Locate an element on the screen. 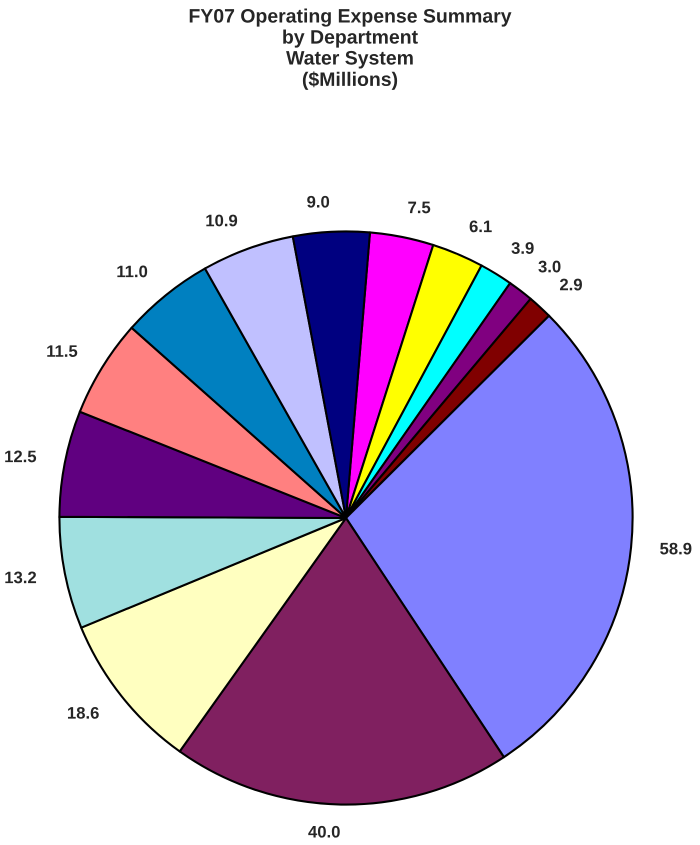 This screenshot has width=700, height=845. data-label: 9.0 is located at coordinates (318, 202).